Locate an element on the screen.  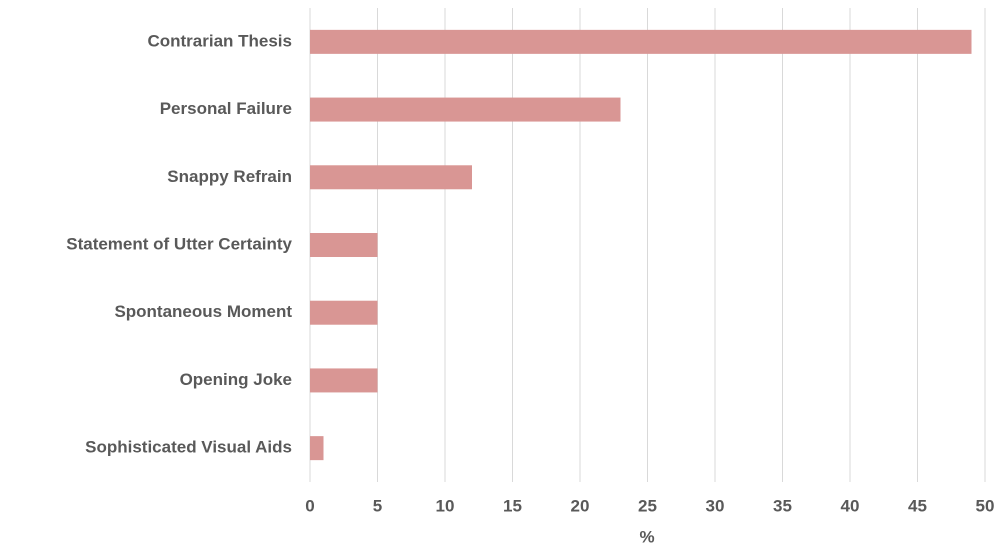
x-tick-label: 5 is located at coordinates (377, 505).